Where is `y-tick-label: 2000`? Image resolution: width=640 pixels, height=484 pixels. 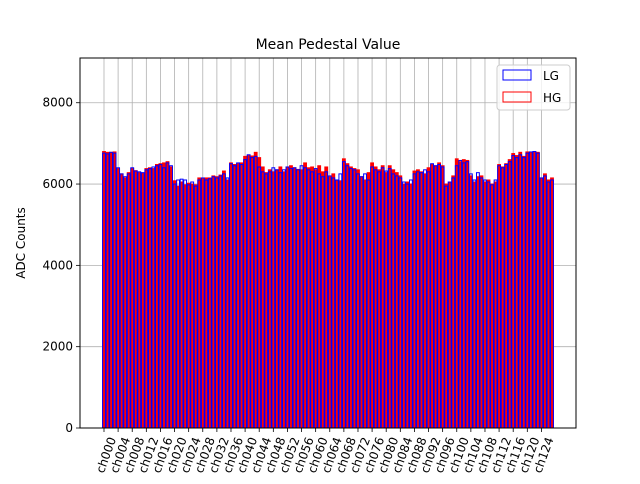
y-tick-label: 2000 is located at coordinates (57, 347).